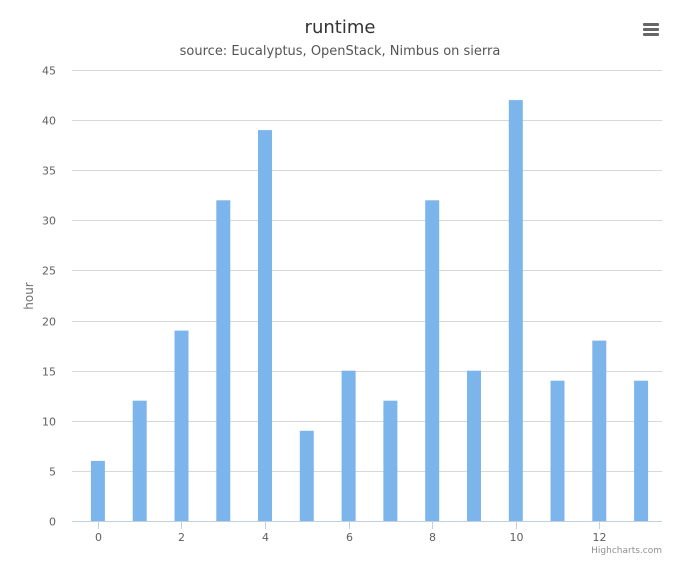 The image size is (680, 566). I want to click on y-axis-label: hour, so click(29, 296).